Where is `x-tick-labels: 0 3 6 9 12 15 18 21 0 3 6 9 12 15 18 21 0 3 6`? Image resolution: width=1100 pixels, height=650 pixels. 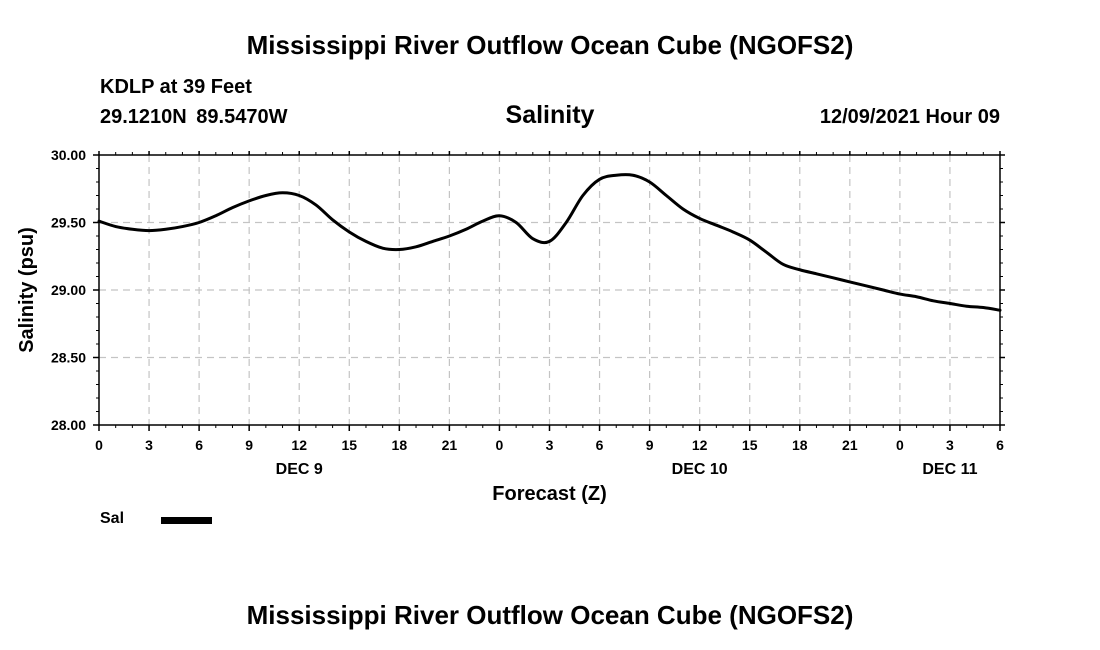
x-tick-labels: 0 3 6 9 12 15 18 21 0 3 6 9 12 15 18 21 0 3 6 is located at coordinates (549, 445).